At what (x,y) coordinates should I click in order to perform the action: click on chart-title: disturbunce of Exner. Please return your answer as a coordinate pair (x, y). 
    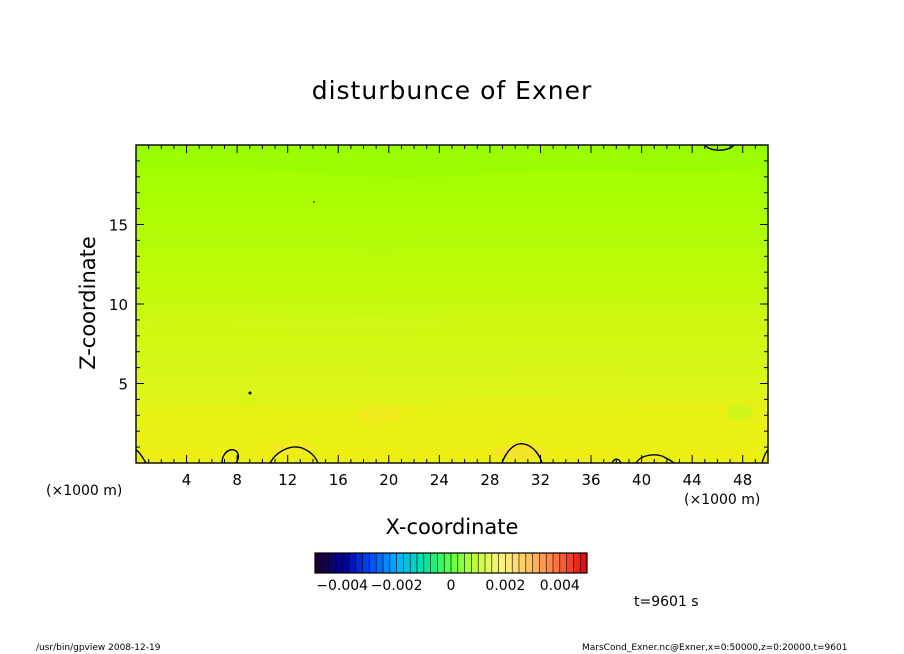
    Looking at the image, I should click on (452, 90).